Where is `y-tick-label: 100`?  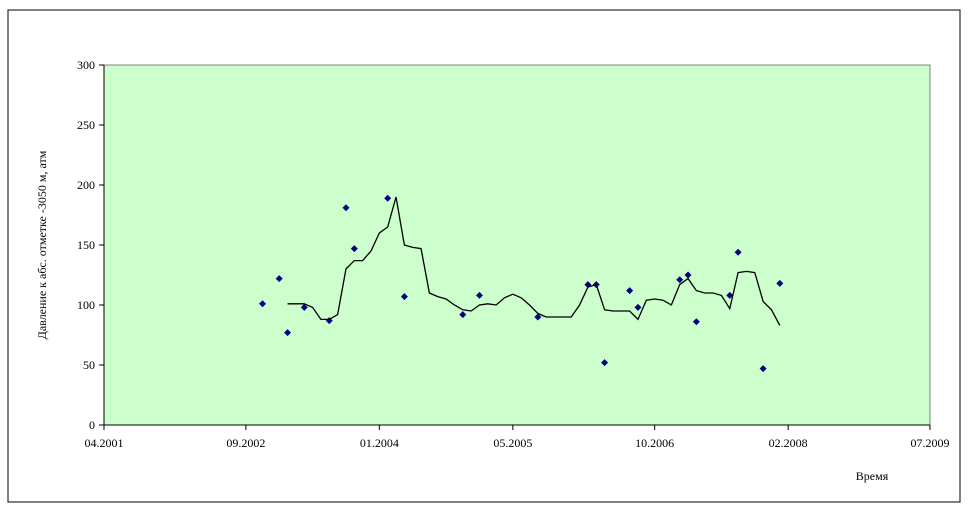
y-tick-label: 100 is located at coordinates (86, 305).